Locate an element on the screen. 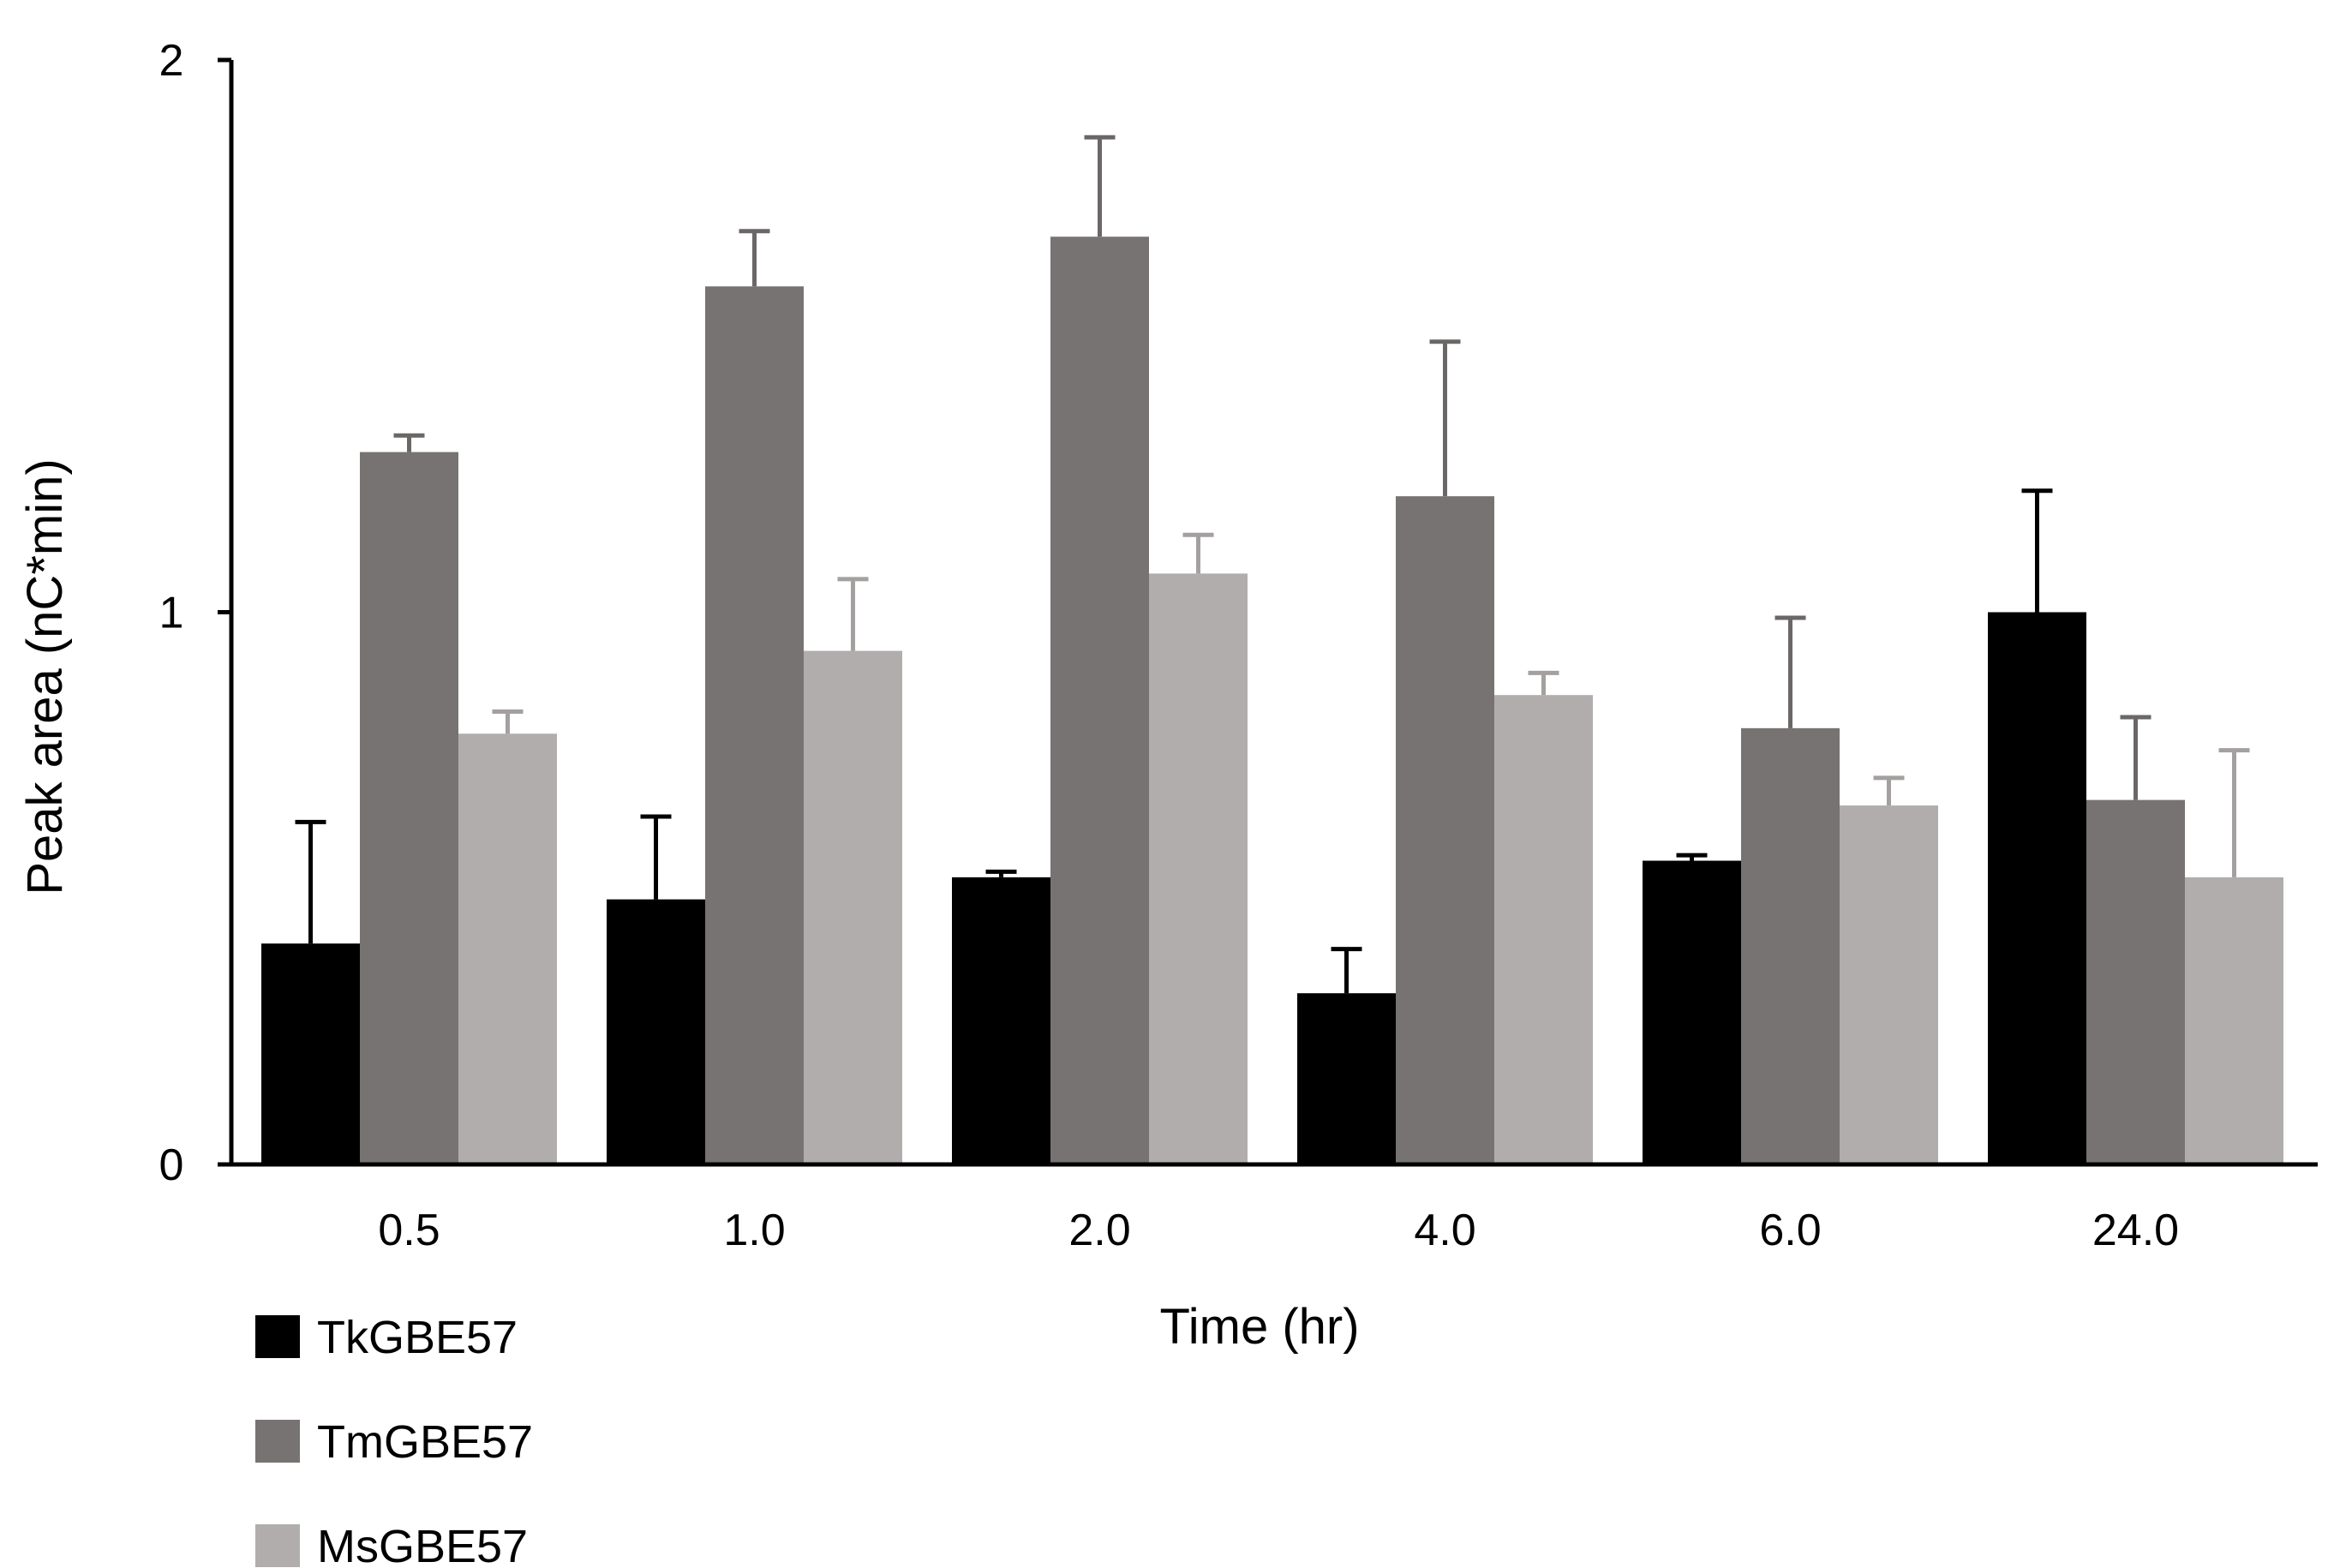  x-tick-label: 4.0 is located at coordinates (1445, 1230).